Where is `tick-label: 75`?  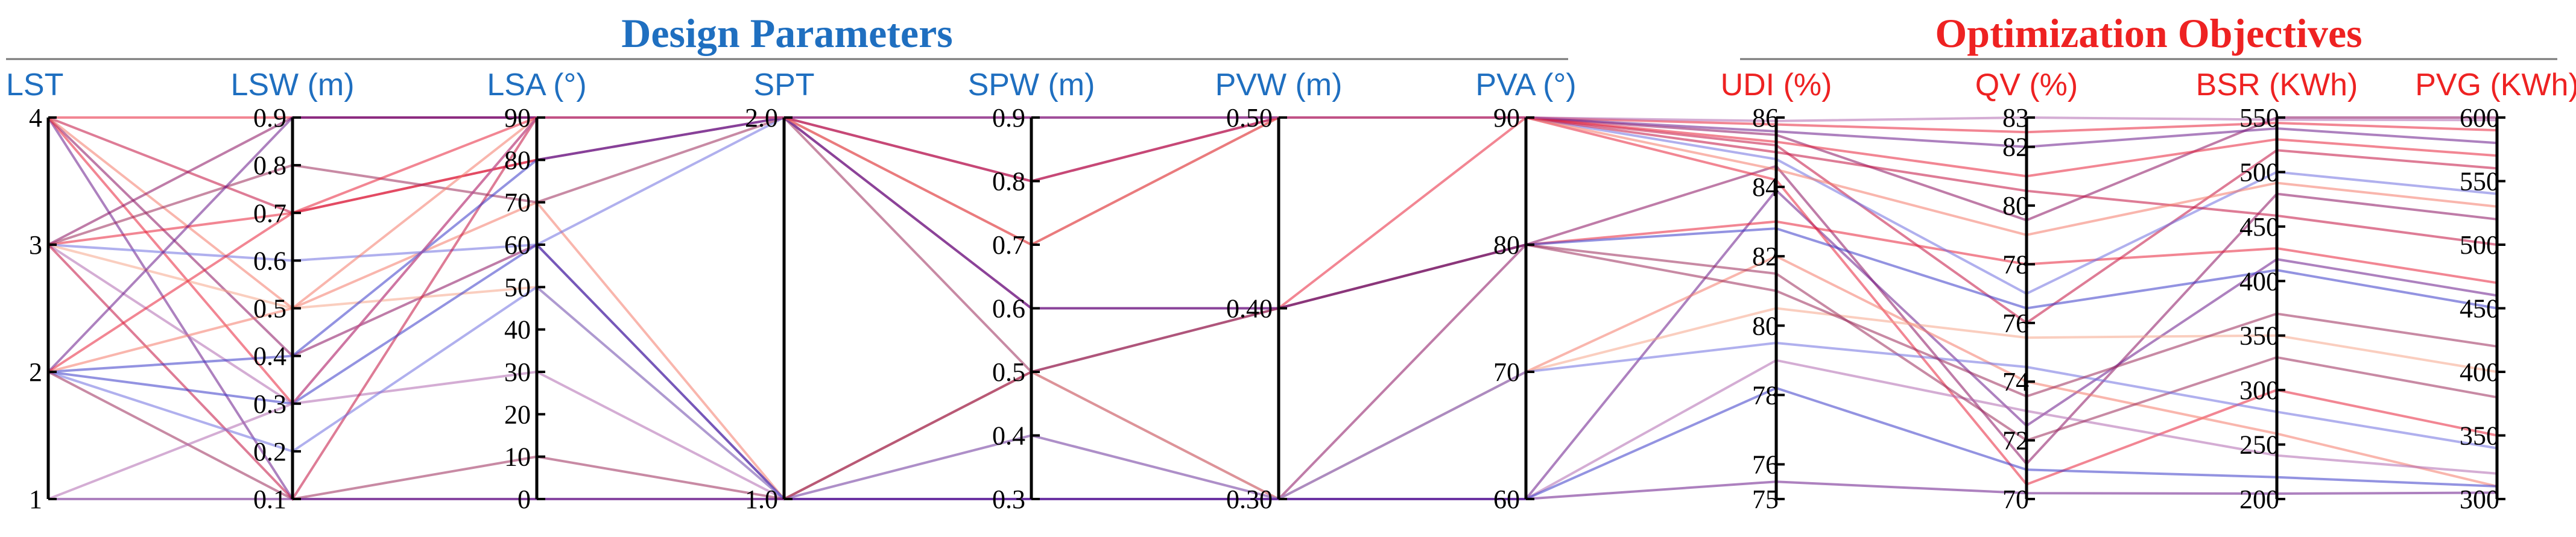
tick-label: 75 is located at coordinates (1765, 500).